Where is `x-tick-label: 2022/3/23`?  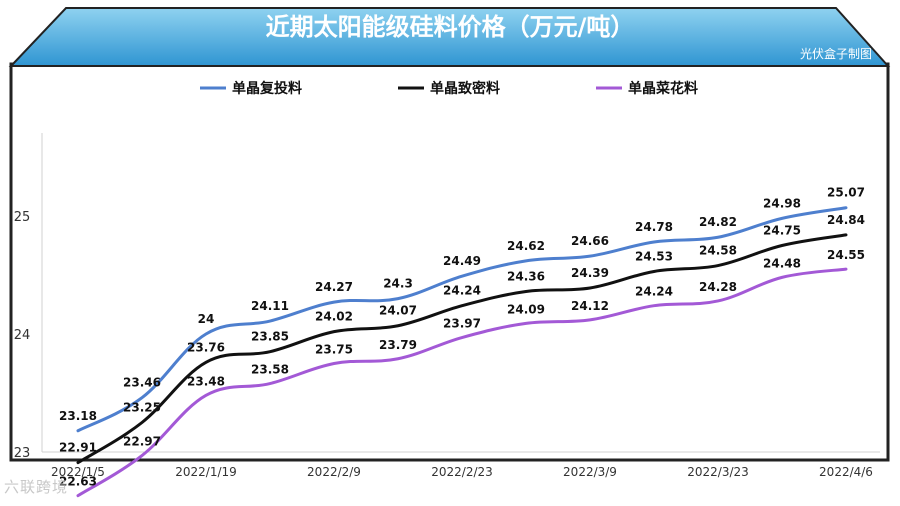
x-tick-label: 2022/3/23 is located at coordinates (718, 472).